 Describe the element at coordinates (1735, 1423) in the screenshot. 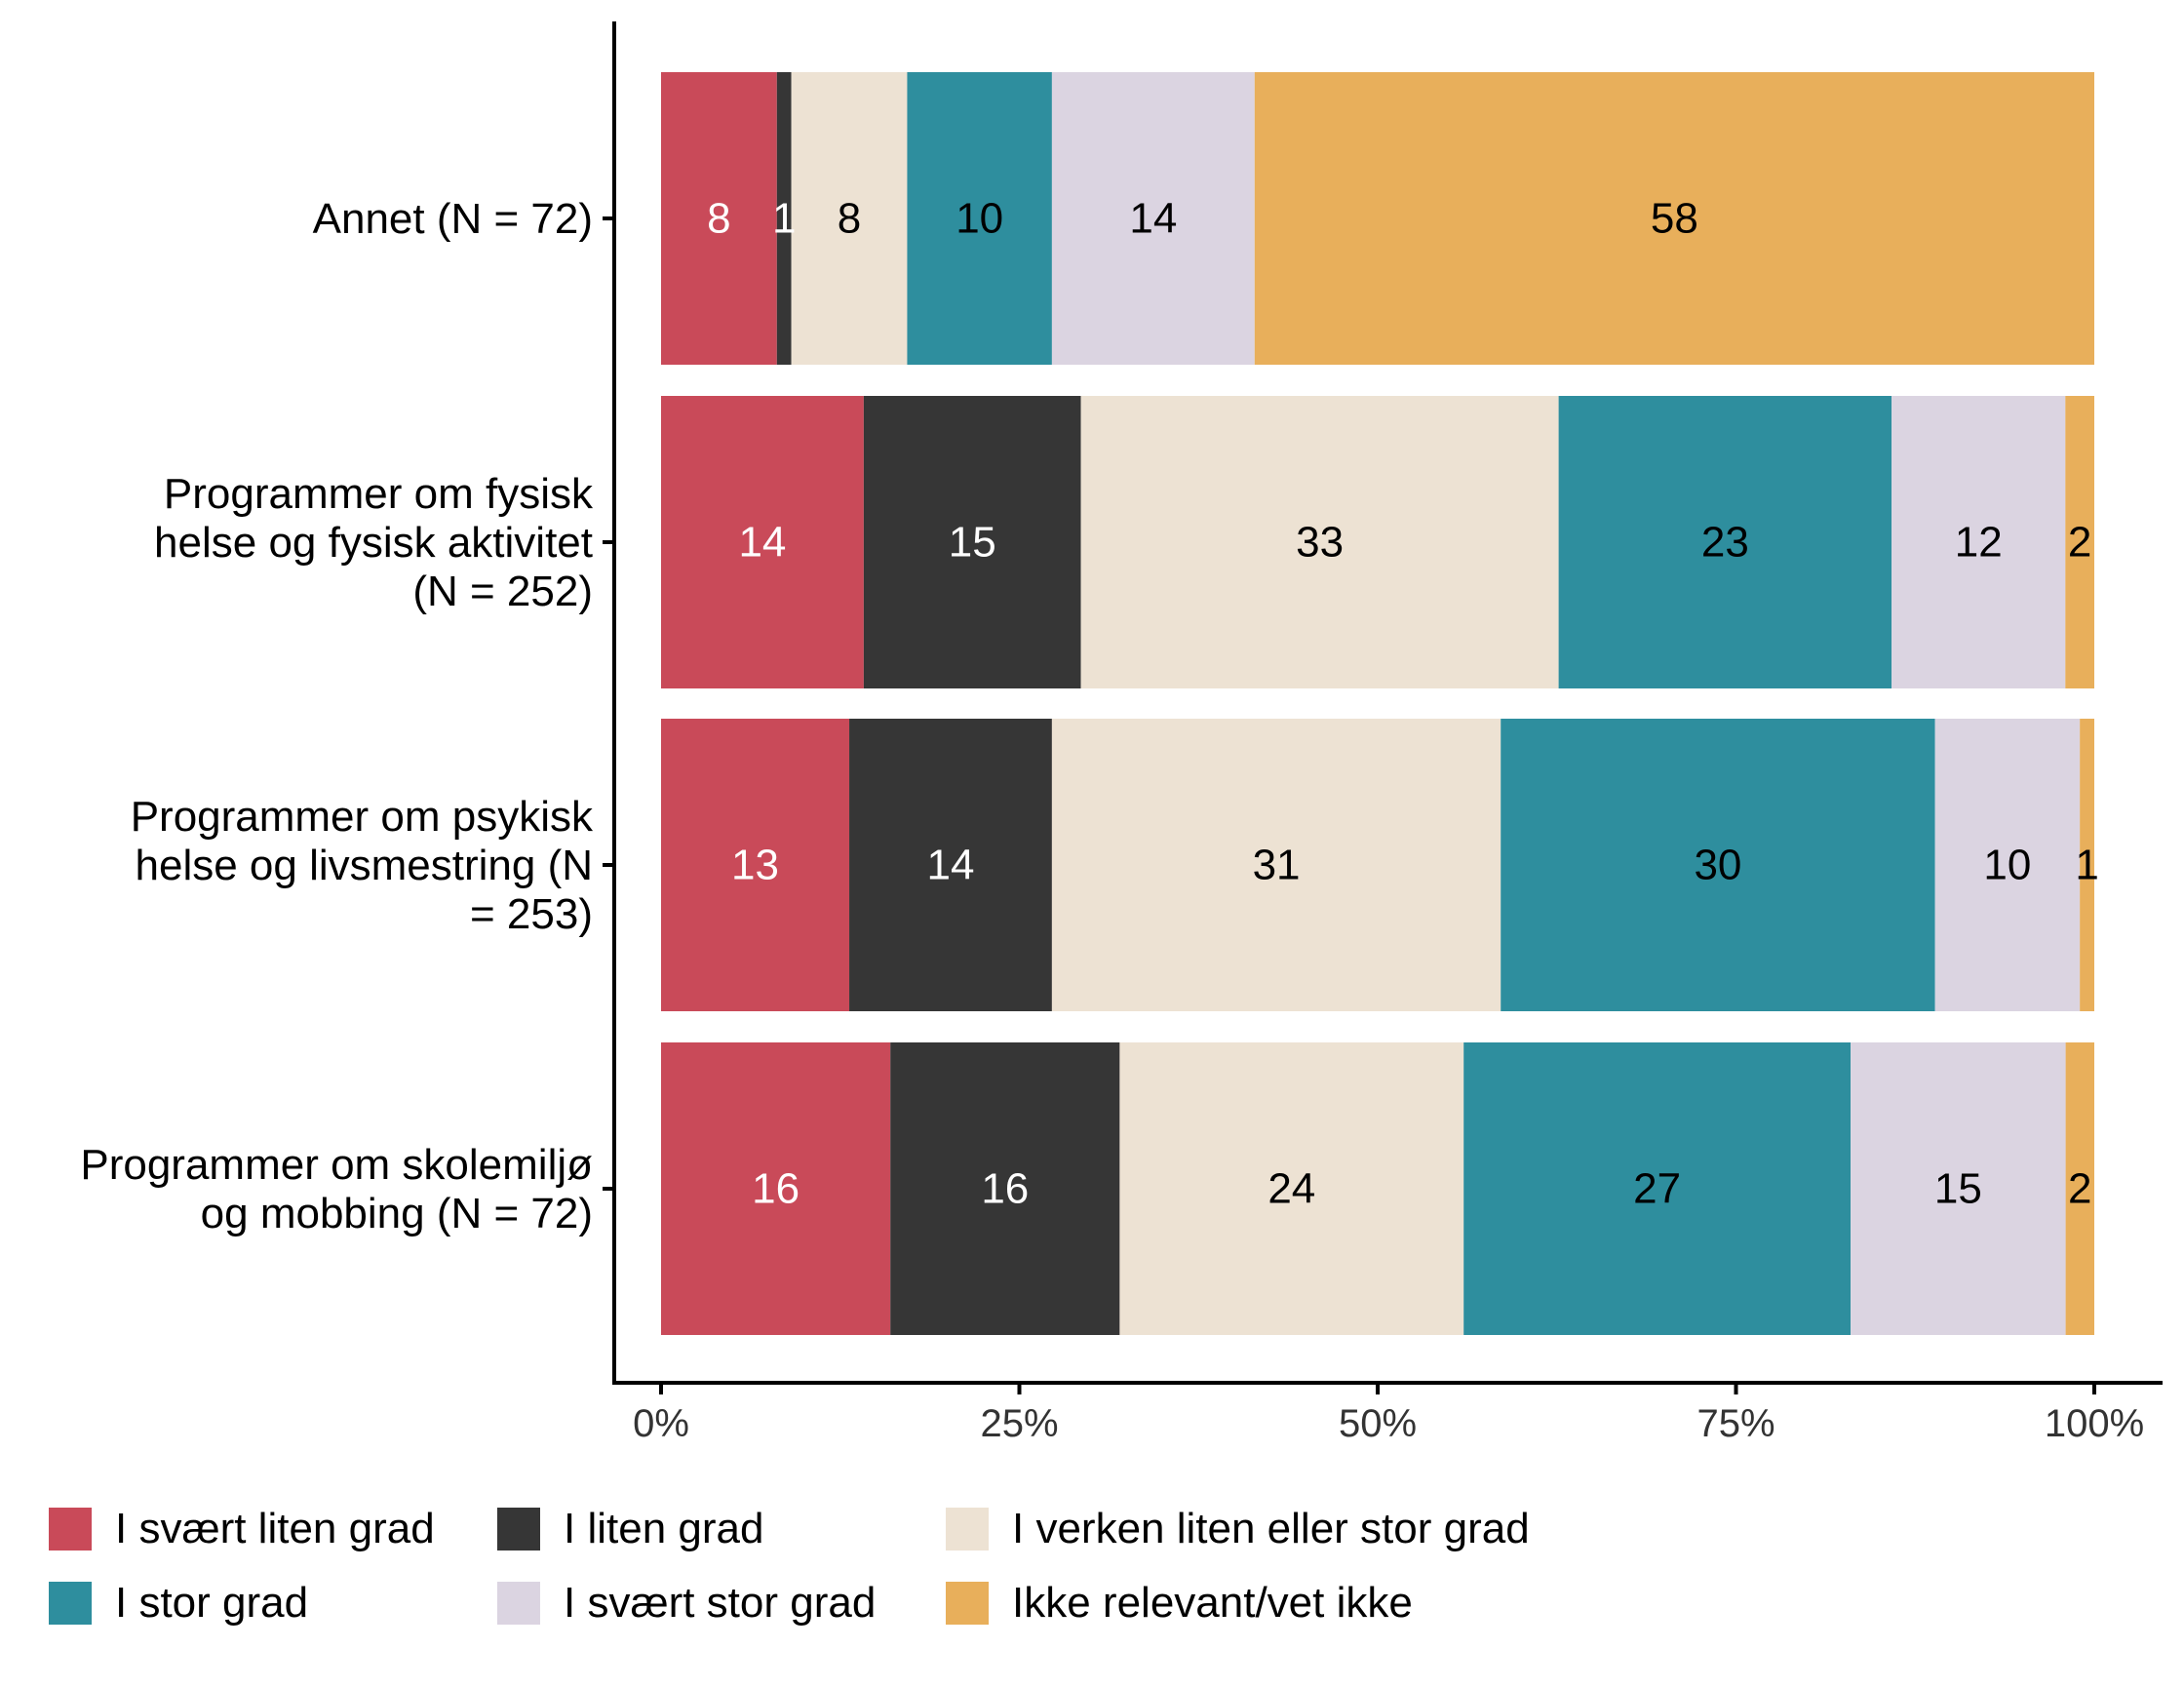

I see `x-tick-label: 75%` at that location.